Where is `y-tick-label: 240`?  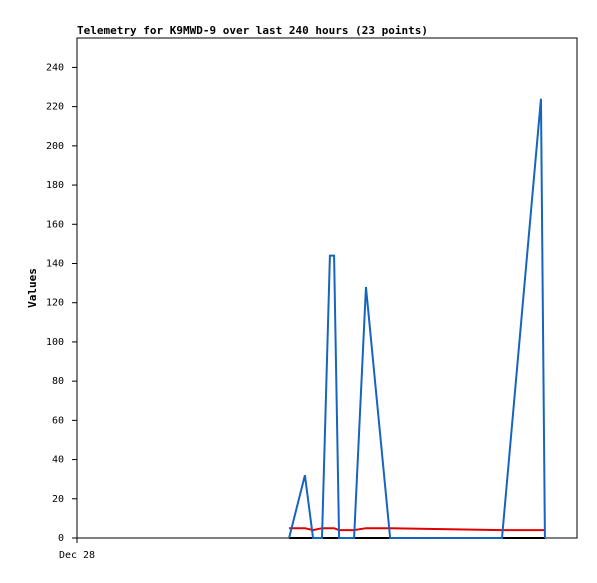
y-tick-label: 240 is located at coordinates (55, 67).